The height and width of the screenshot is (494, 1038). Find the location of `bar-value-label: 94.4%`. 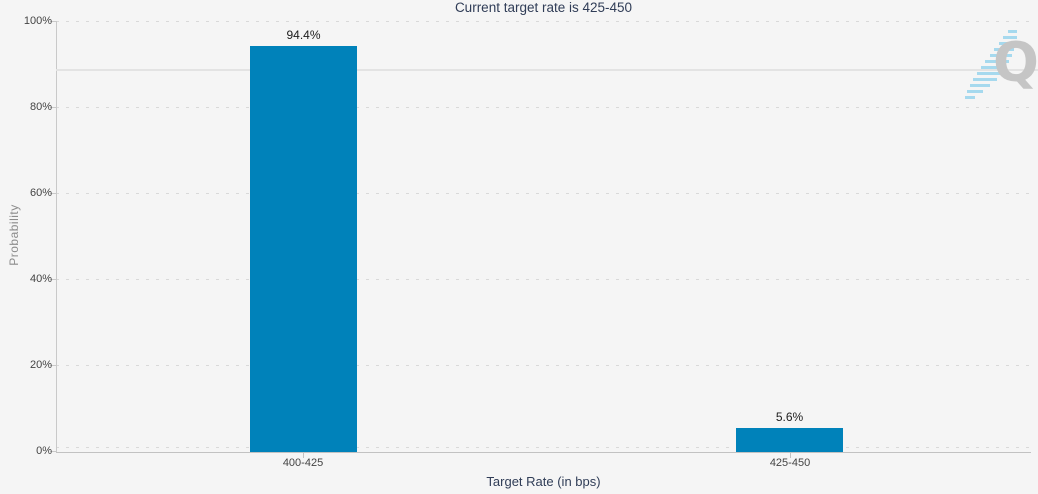

bar-value-label: 94.4% is located at coordinates (303, 35).